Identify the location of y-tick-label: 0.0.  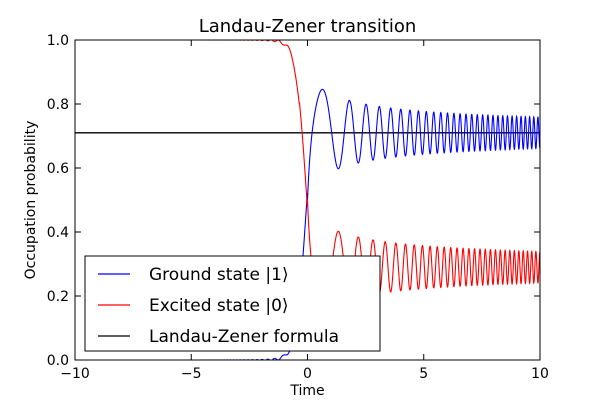
(58, 361).